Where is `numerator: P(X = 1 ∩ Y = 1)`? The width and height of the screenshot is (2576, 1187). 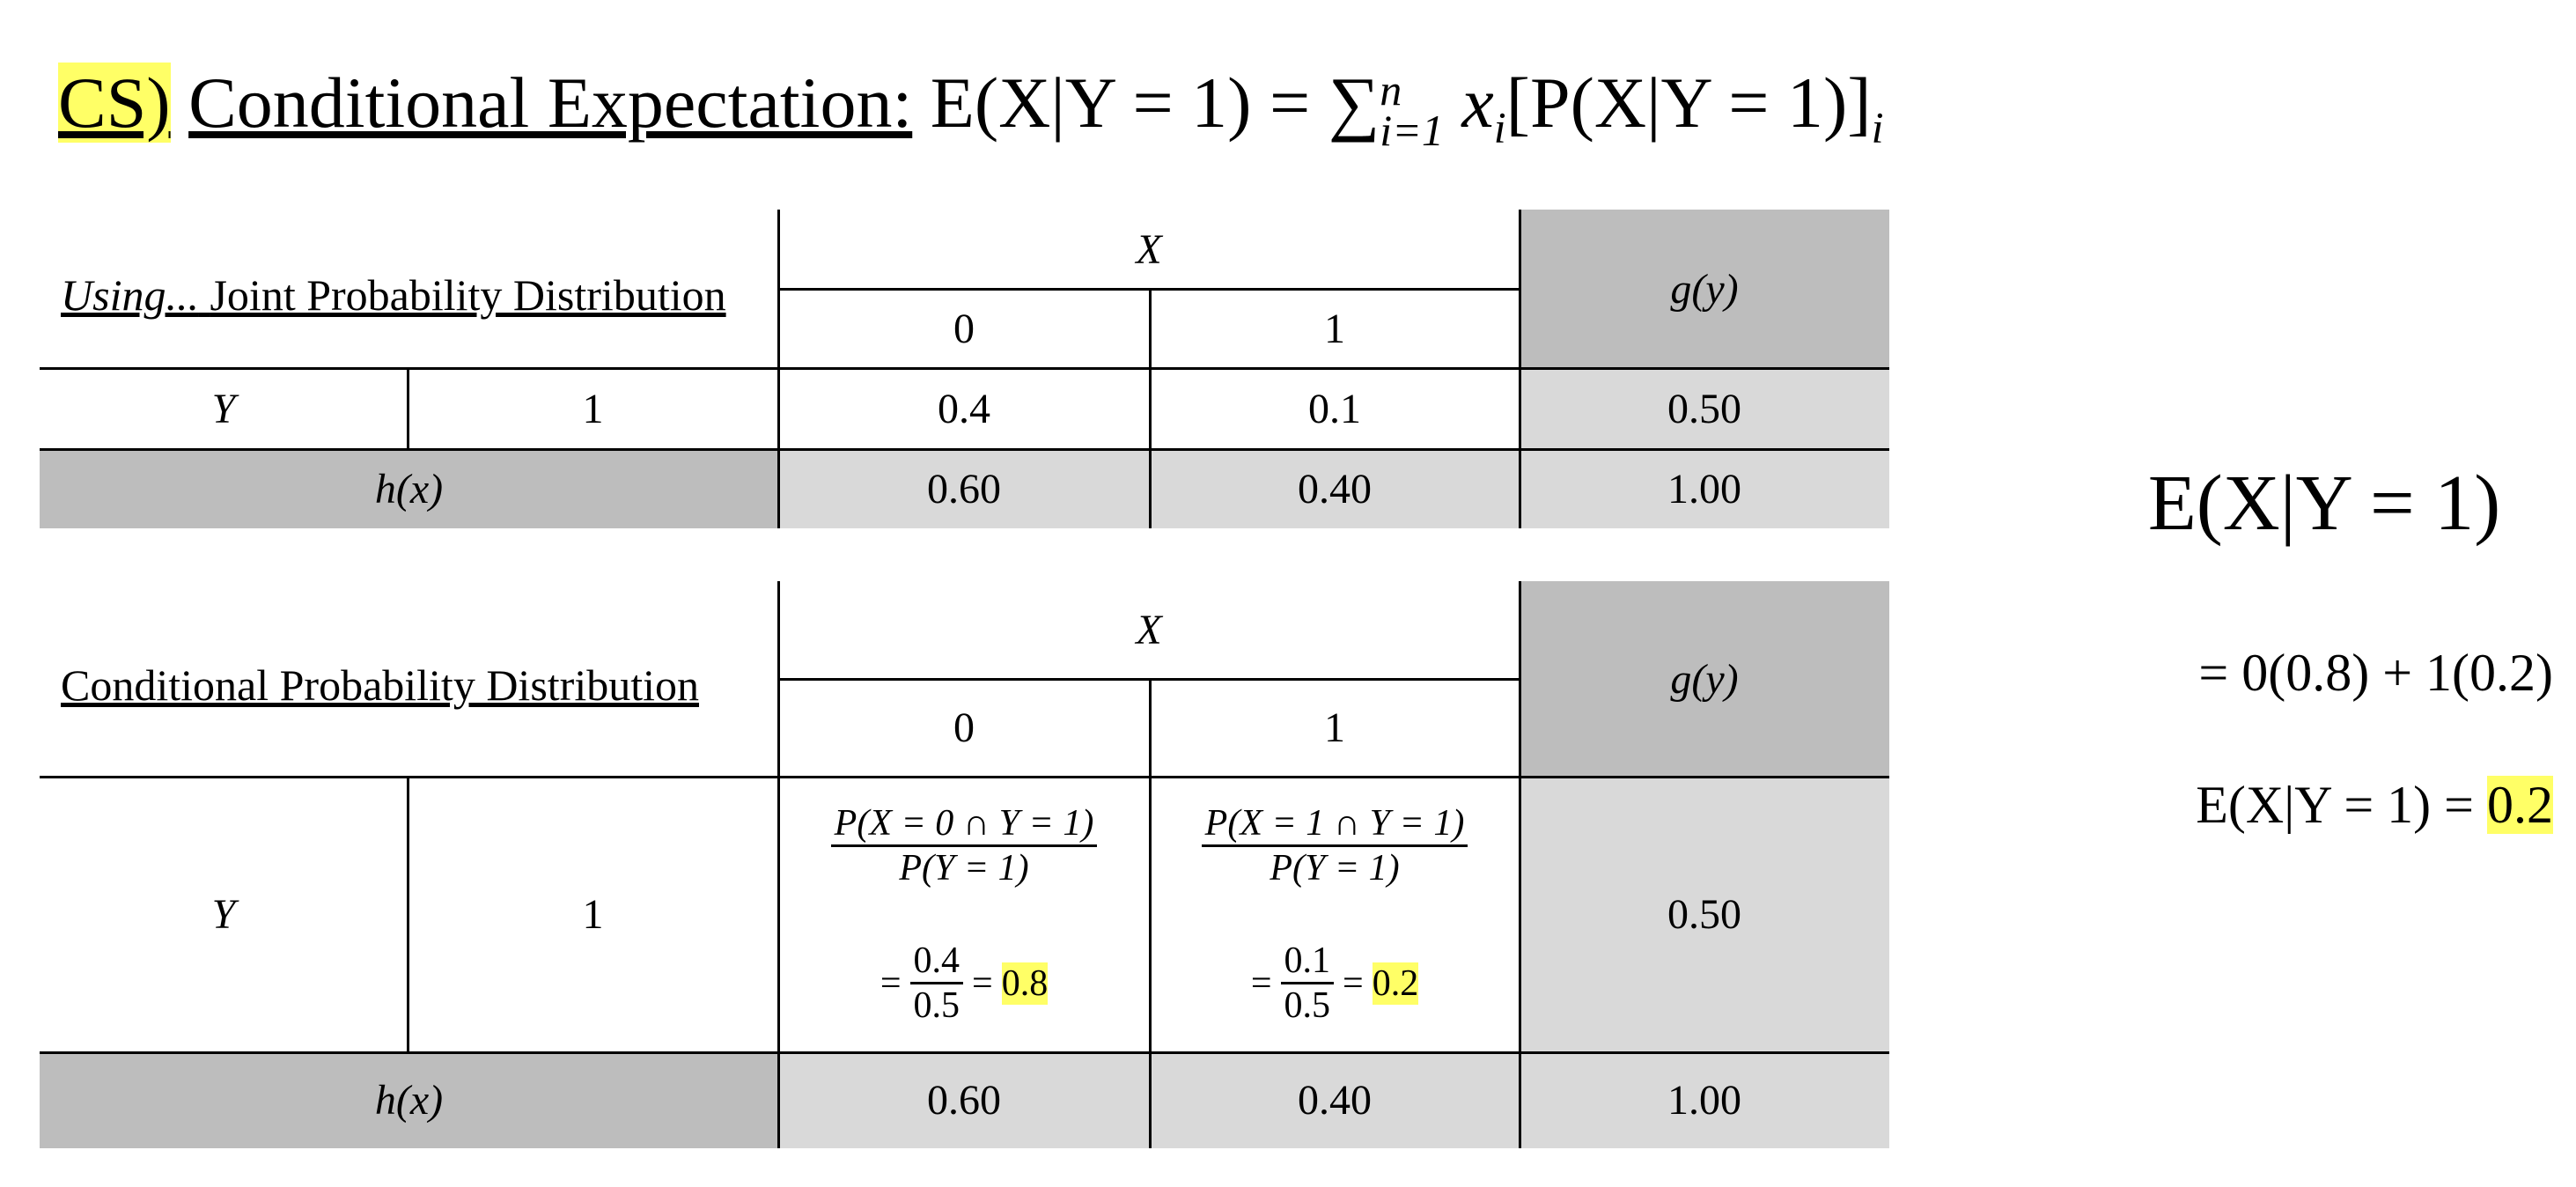
numerator: P(X = 1 ∩ Y = 1) is located at coordinates (1334, 824).